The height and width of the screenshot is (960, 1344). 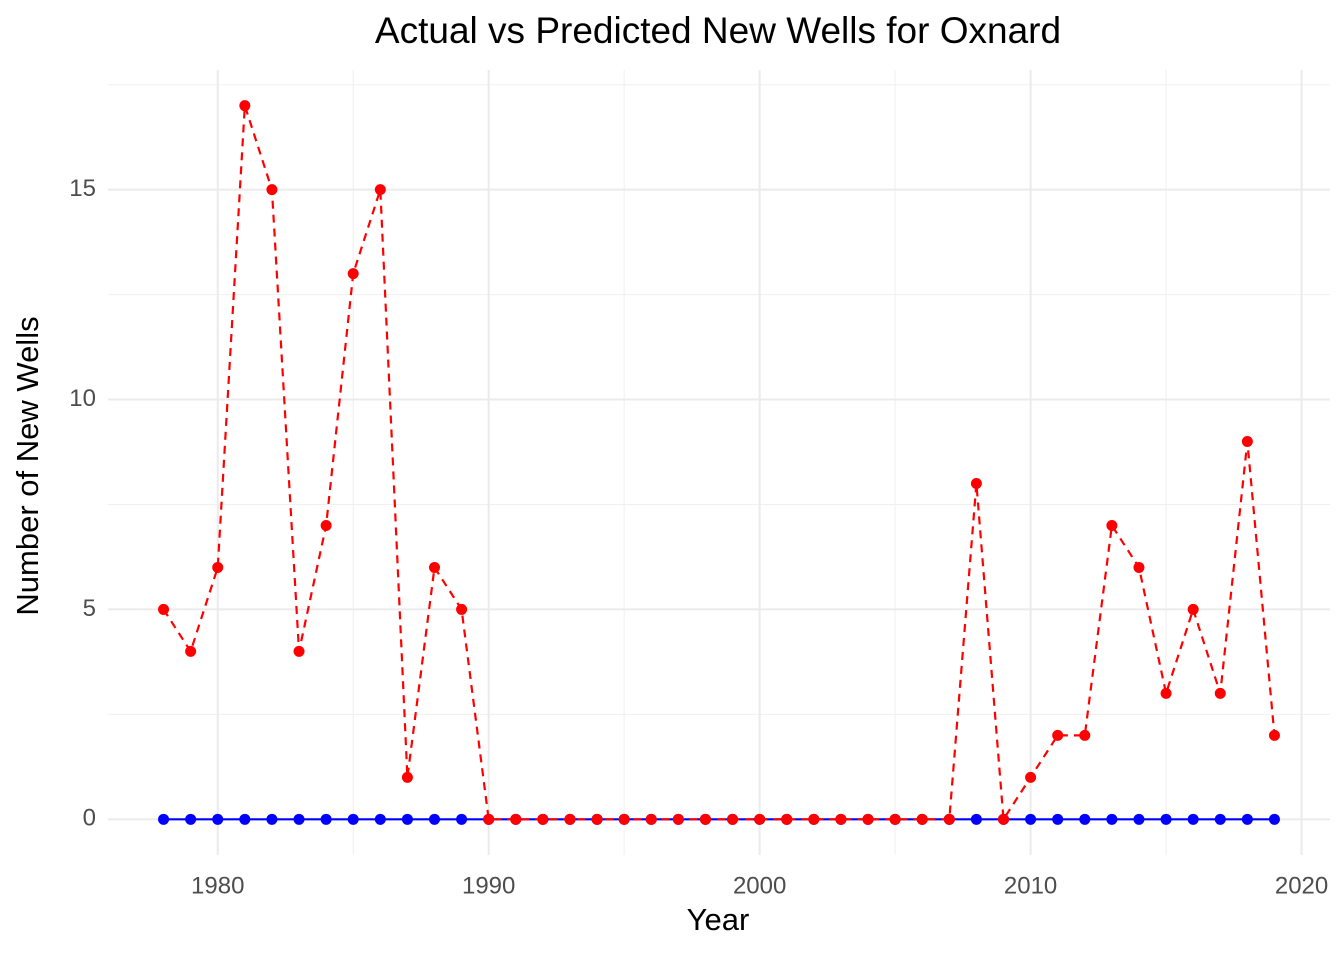 I want to click on x-tick-label: 2000, so click(x=759, y=885).